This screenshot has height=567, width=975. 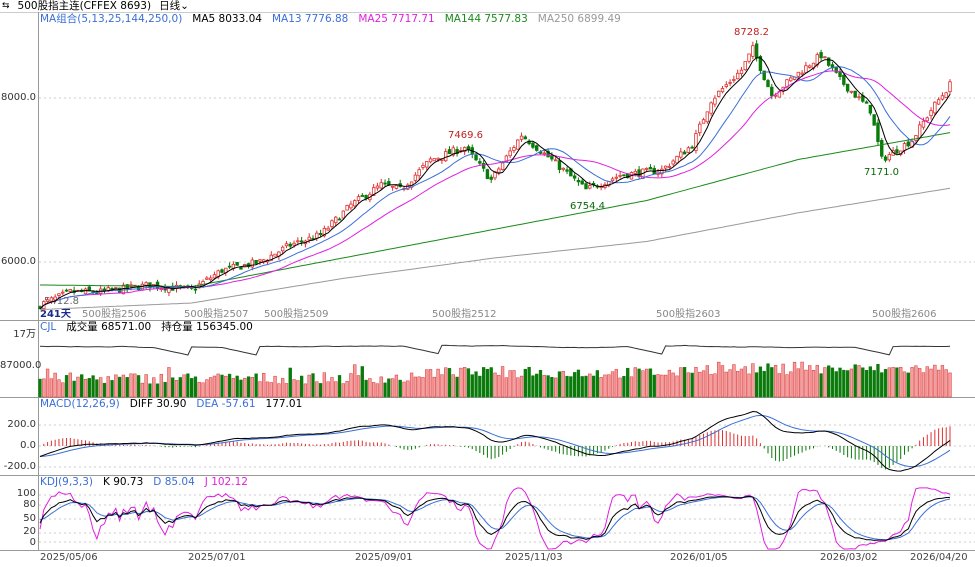 I want to click on macd-indicator-selector: MACD(12,26,9), so click(x=80, y=404).